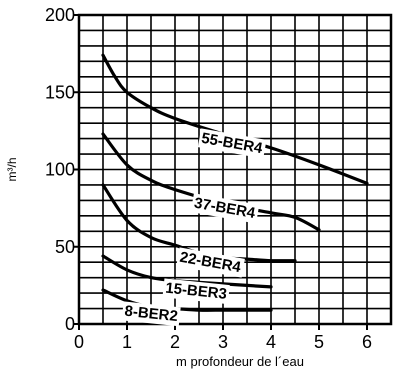 The width and height of the screenshot is (396, 371). Describe the element at coordinates (12, 170) in the screenshot. I see `y-axis-label: m³/h` at that location.